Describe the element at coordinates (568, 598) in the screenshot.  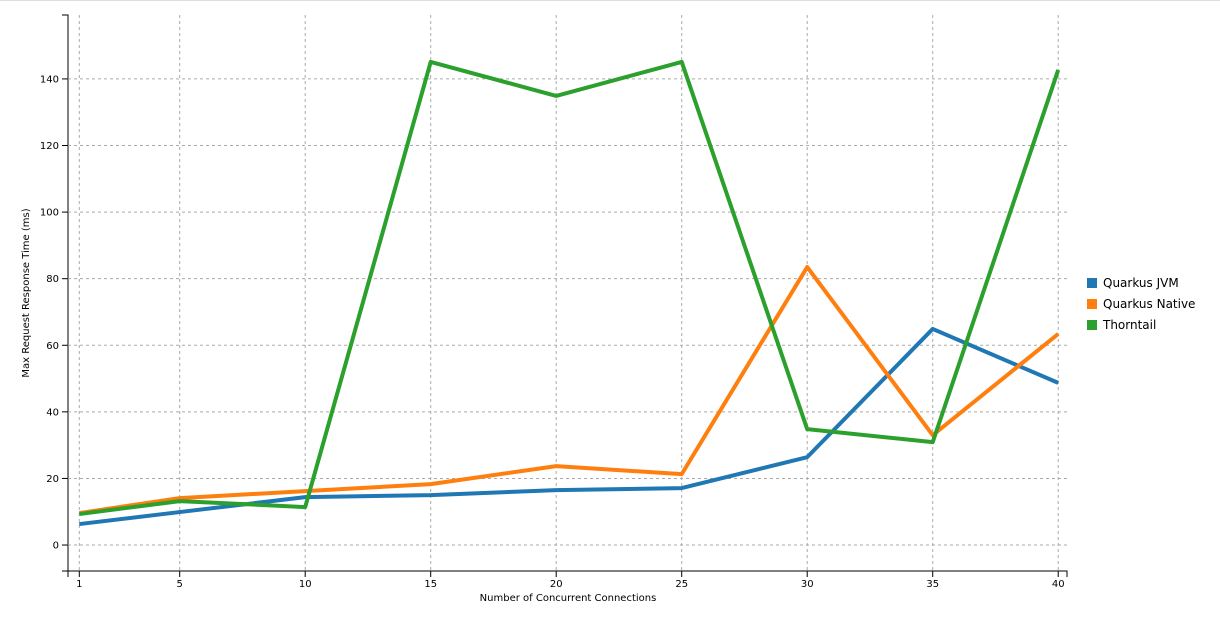
I see `x-axis-label: Number of Concurrent Connections` at that location.